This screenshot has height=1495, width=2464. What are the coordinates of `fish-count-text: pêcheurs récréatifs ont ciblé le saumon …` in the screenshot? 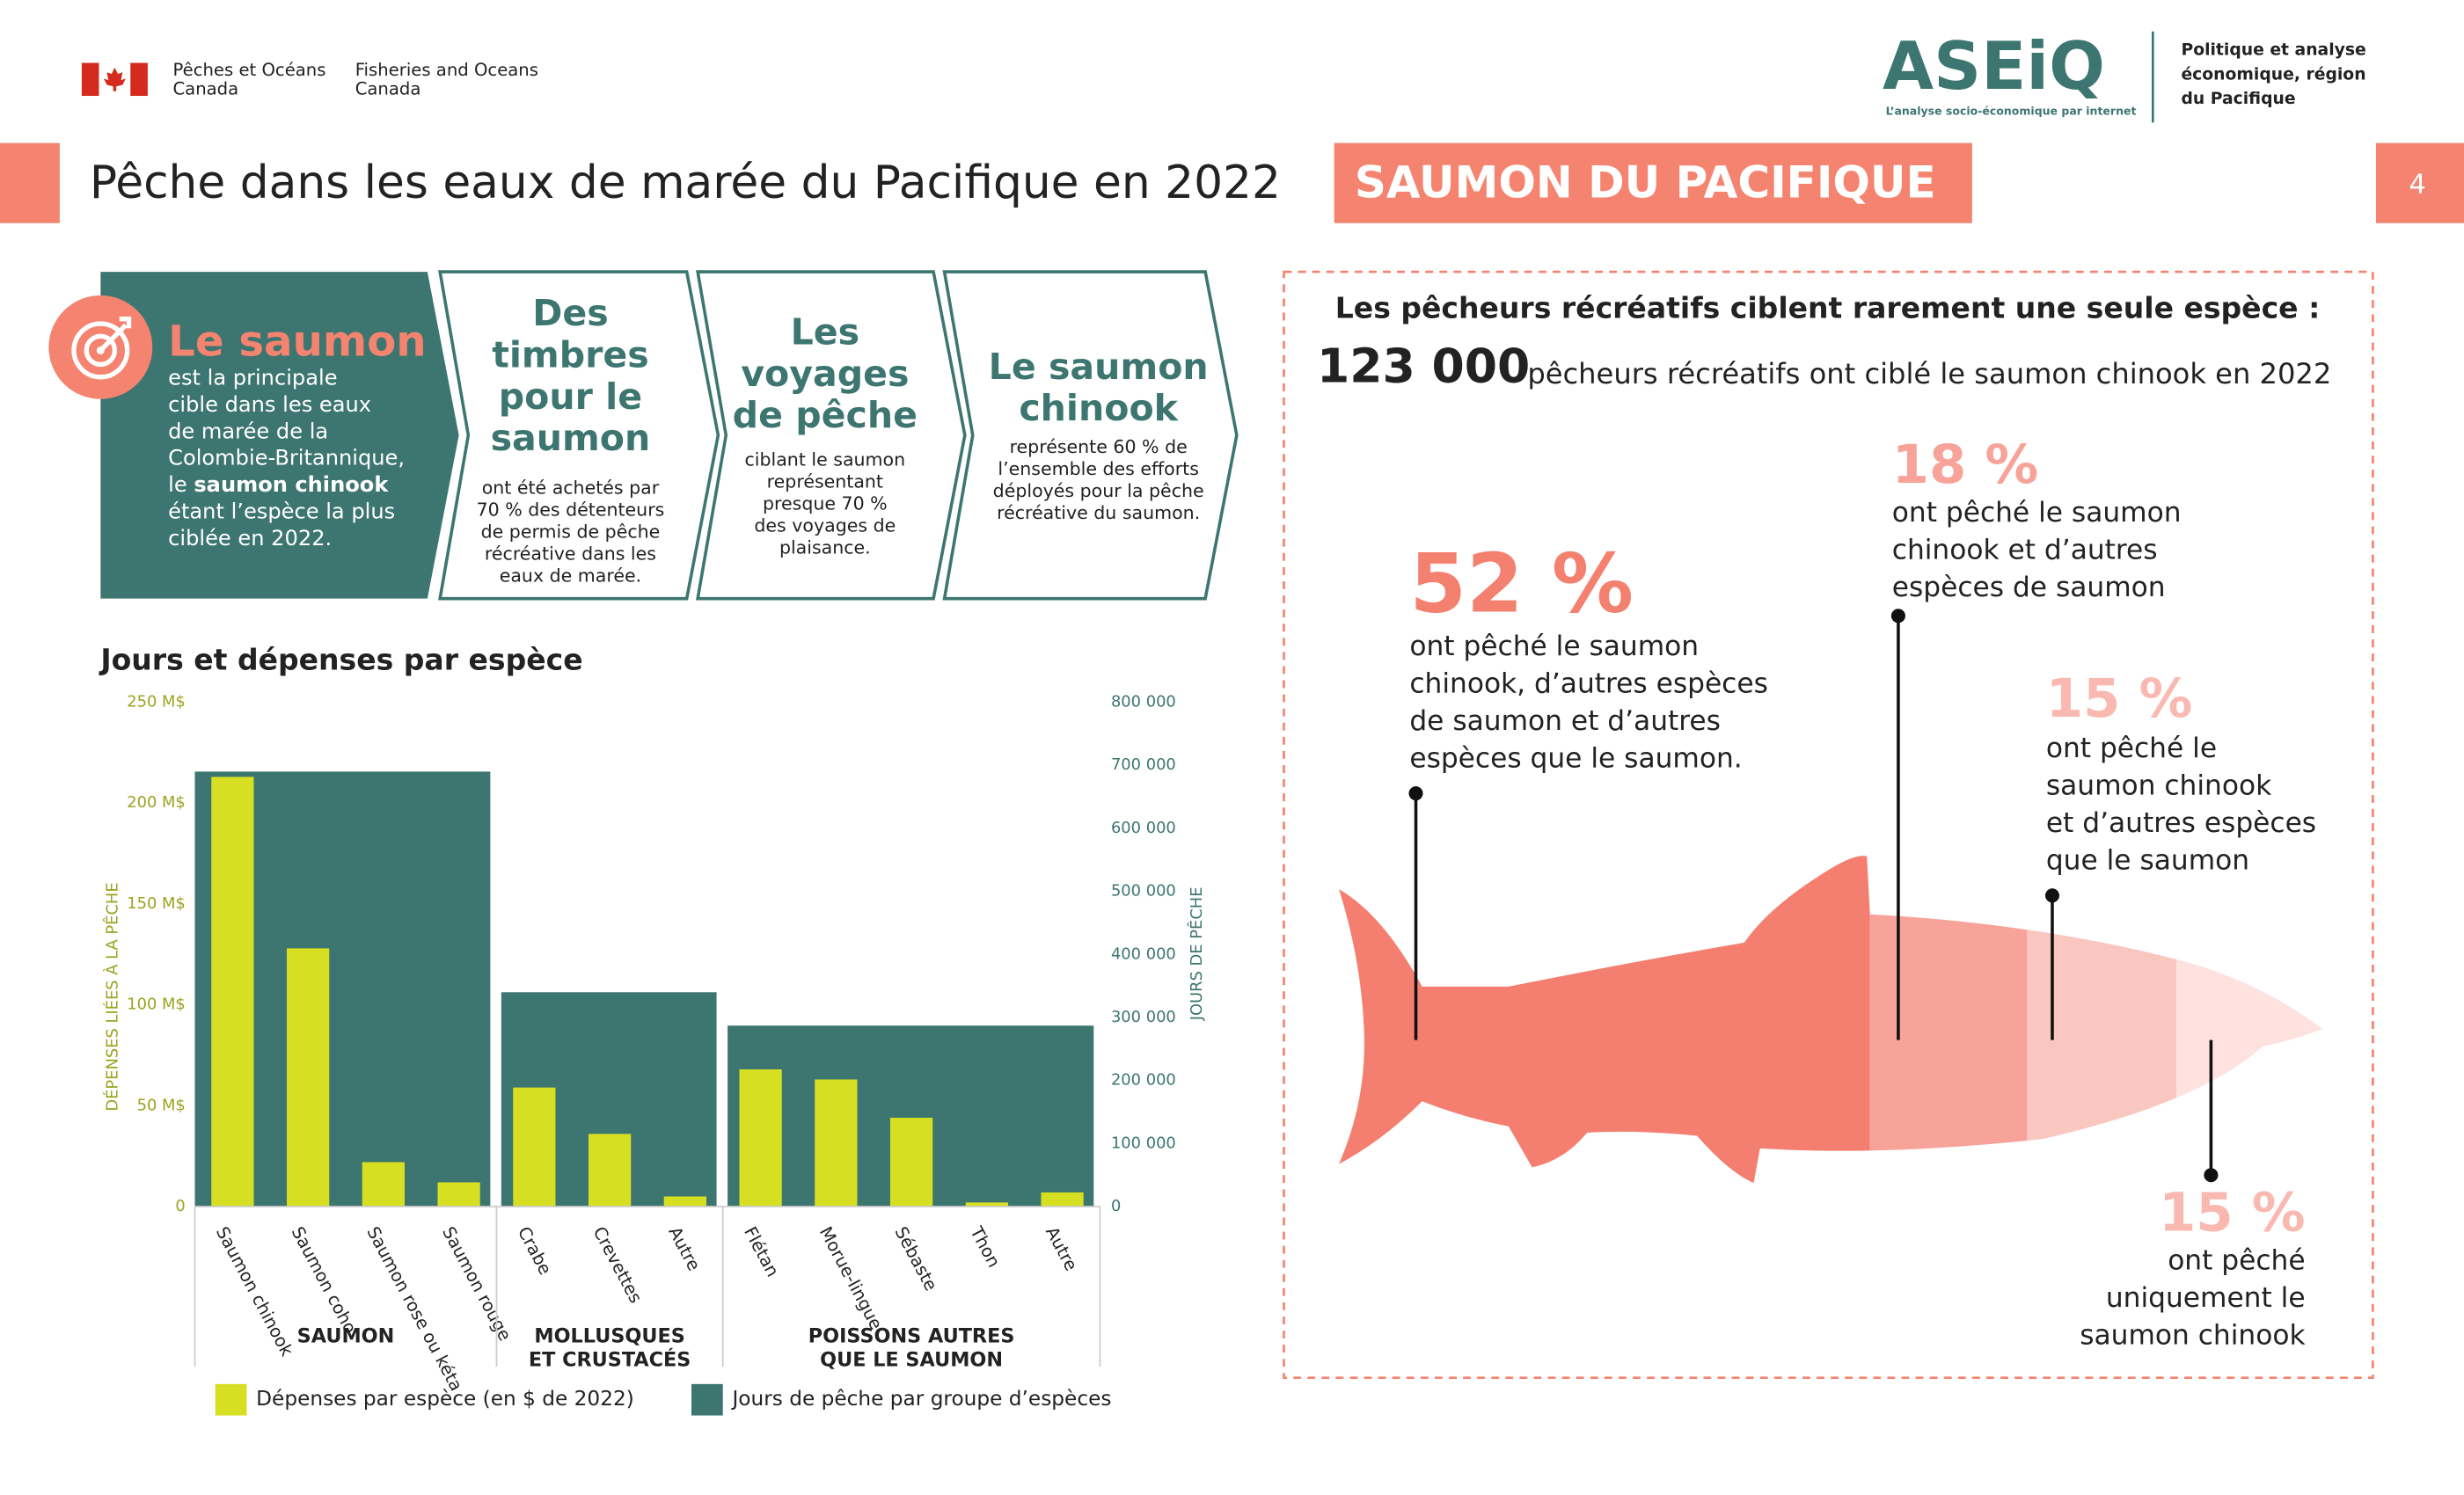 It's located at (1929, 373).